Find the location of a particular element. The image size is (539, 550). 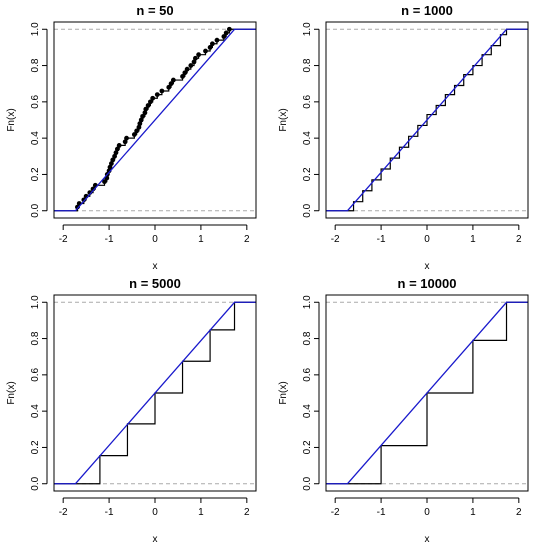

empirical-cdf-line is located at coordinates (427, 120).